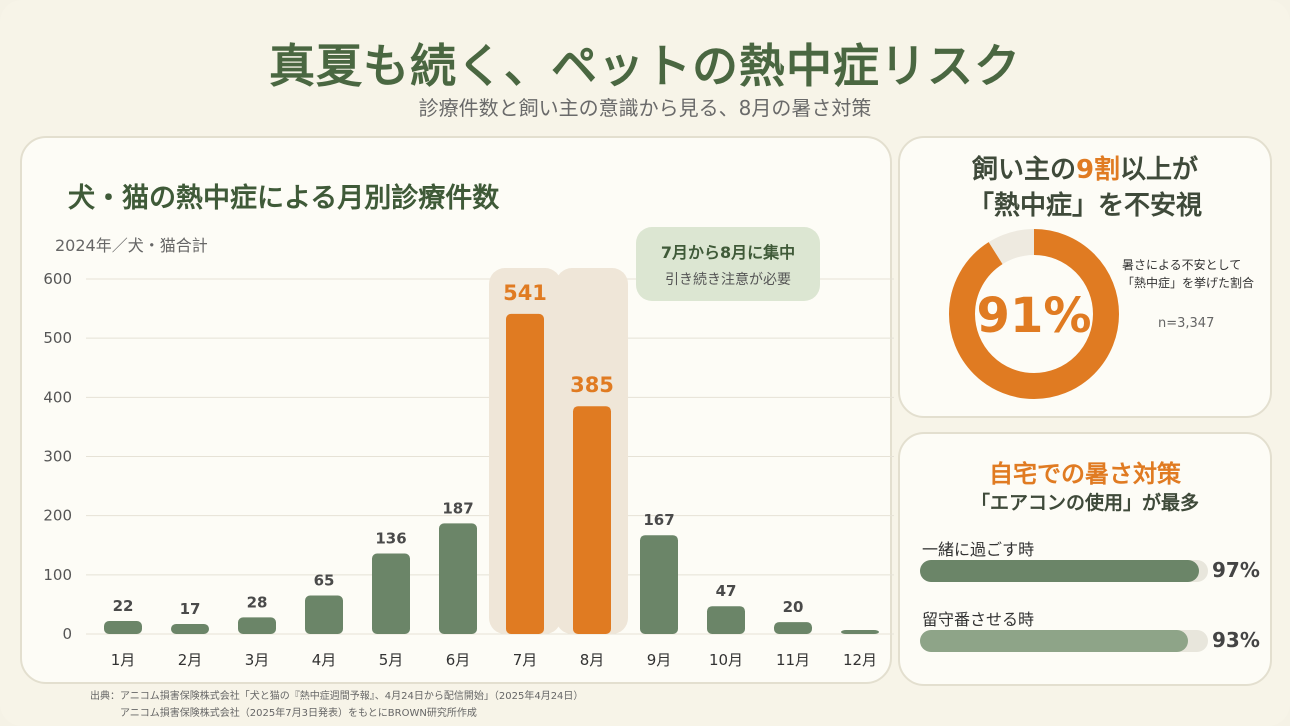  I want to click on x-tick-label: 2月, so click(190, 660).